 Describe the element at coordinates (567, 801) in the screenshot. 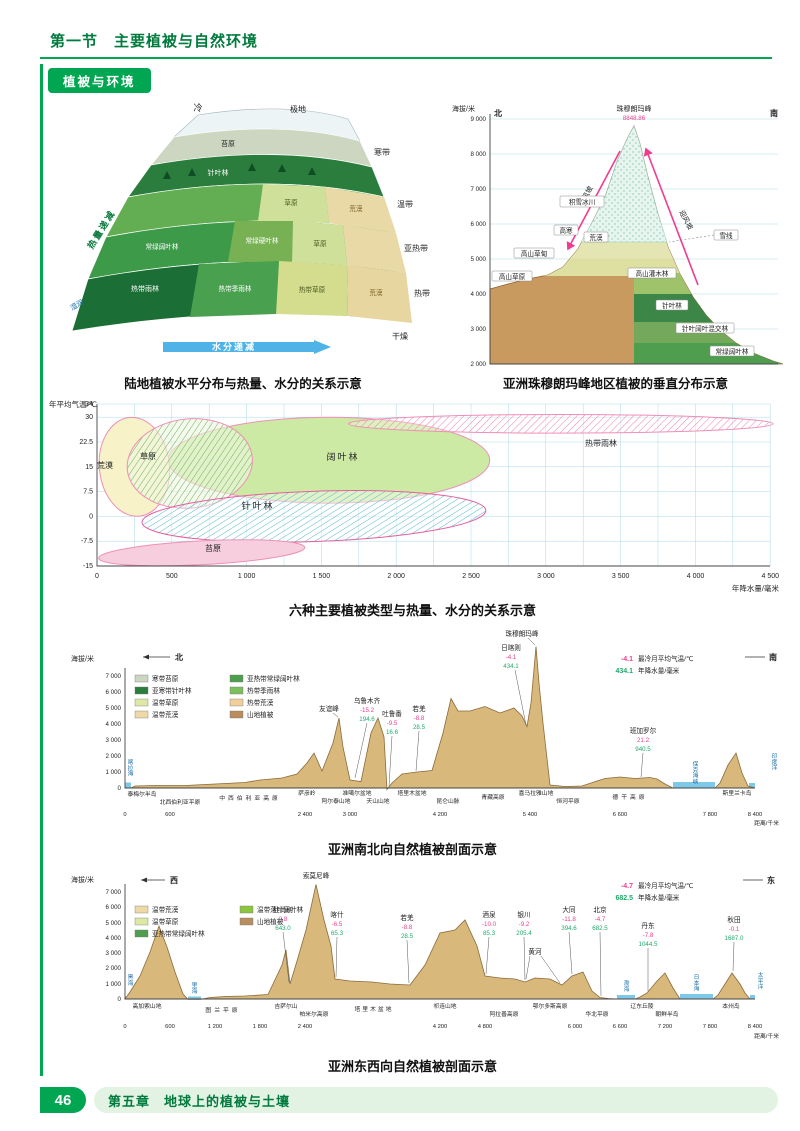

I see `region-label: 恒河平原` at that location.